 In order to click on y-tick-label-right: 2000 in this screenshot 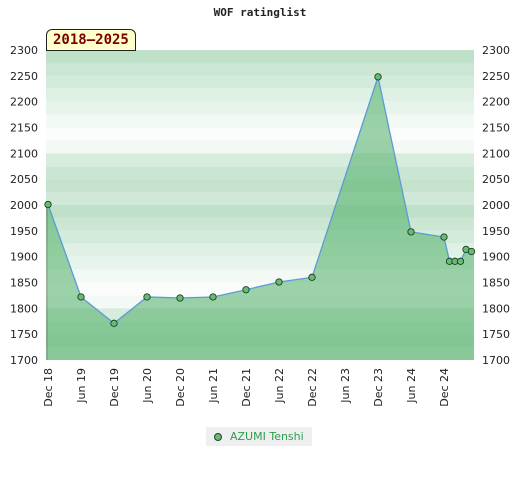, I will do `click(496, 205)`.